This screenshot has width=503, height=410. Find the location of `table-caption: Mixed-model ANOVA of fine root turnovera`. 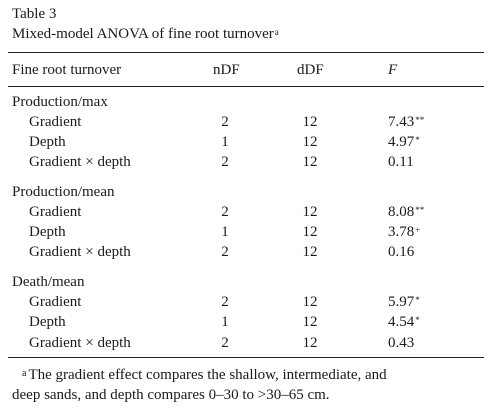

table-caption: Mixed-model ANOVA of fine root turnovera is located at coordinates (145, 34).